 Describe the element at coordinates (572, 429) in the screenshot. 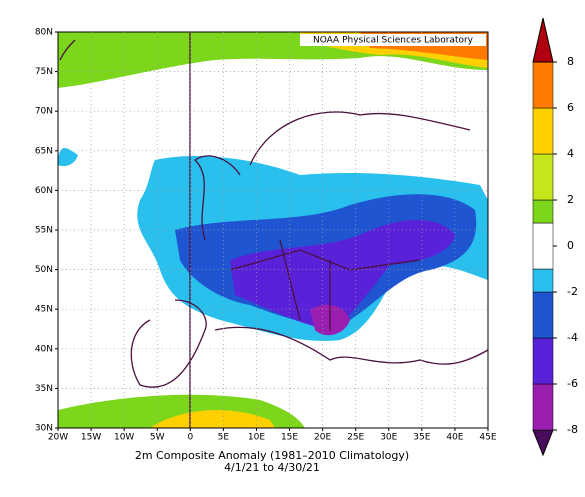

I see `colorbar-label: -8` at that location.